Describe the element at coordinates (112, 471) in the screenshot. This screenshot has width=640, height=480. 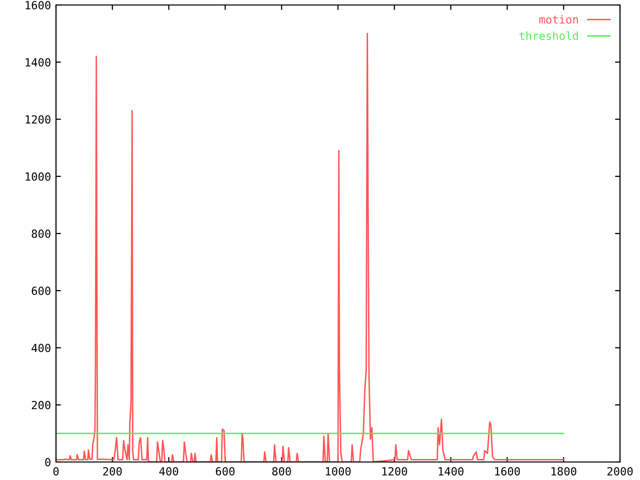
I see `x-tick-label: 200` at that location.